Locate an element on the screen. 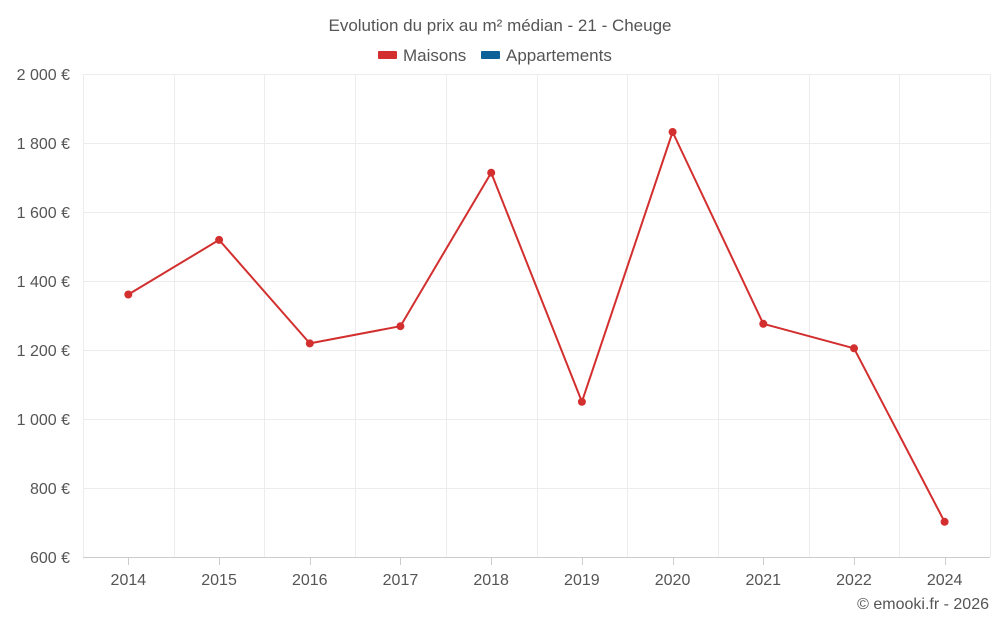 Image resolution: width=1000 pixels, height=630 pixels. data-point-maisons-2017 is located at coordinates (400, 326).